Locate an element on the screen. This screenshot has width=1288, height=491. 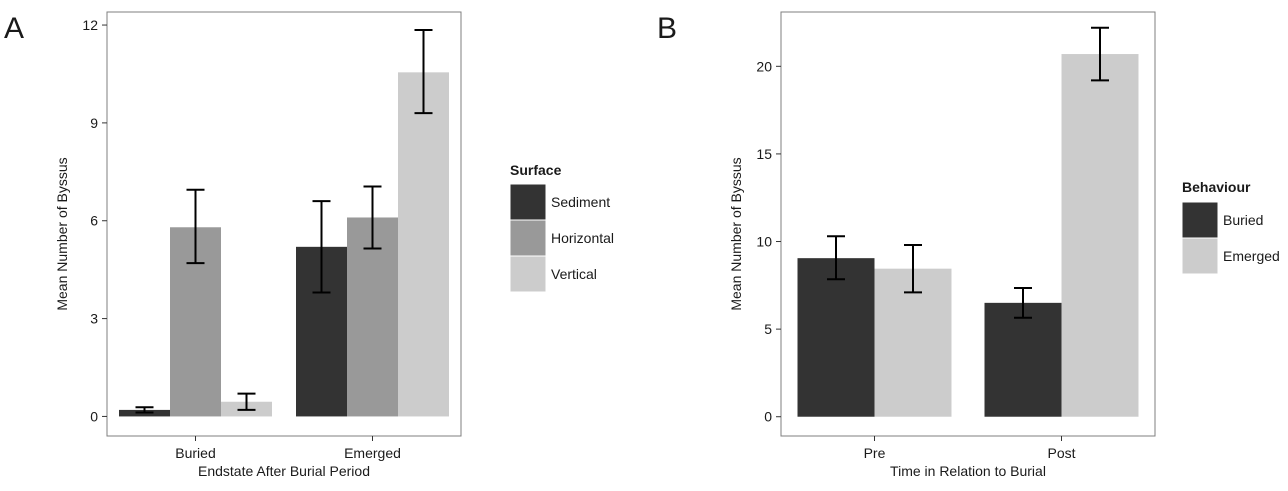
y-tick-label: 6 is located at coordinates (94, 221).